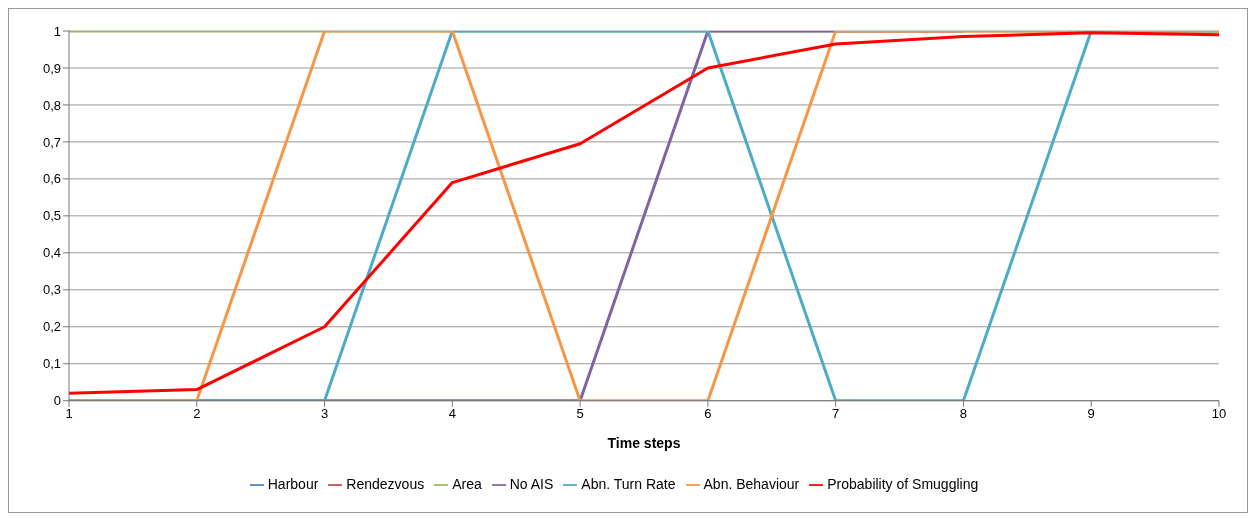  I want to click on x-tick-label: 1, so click(69, 413).